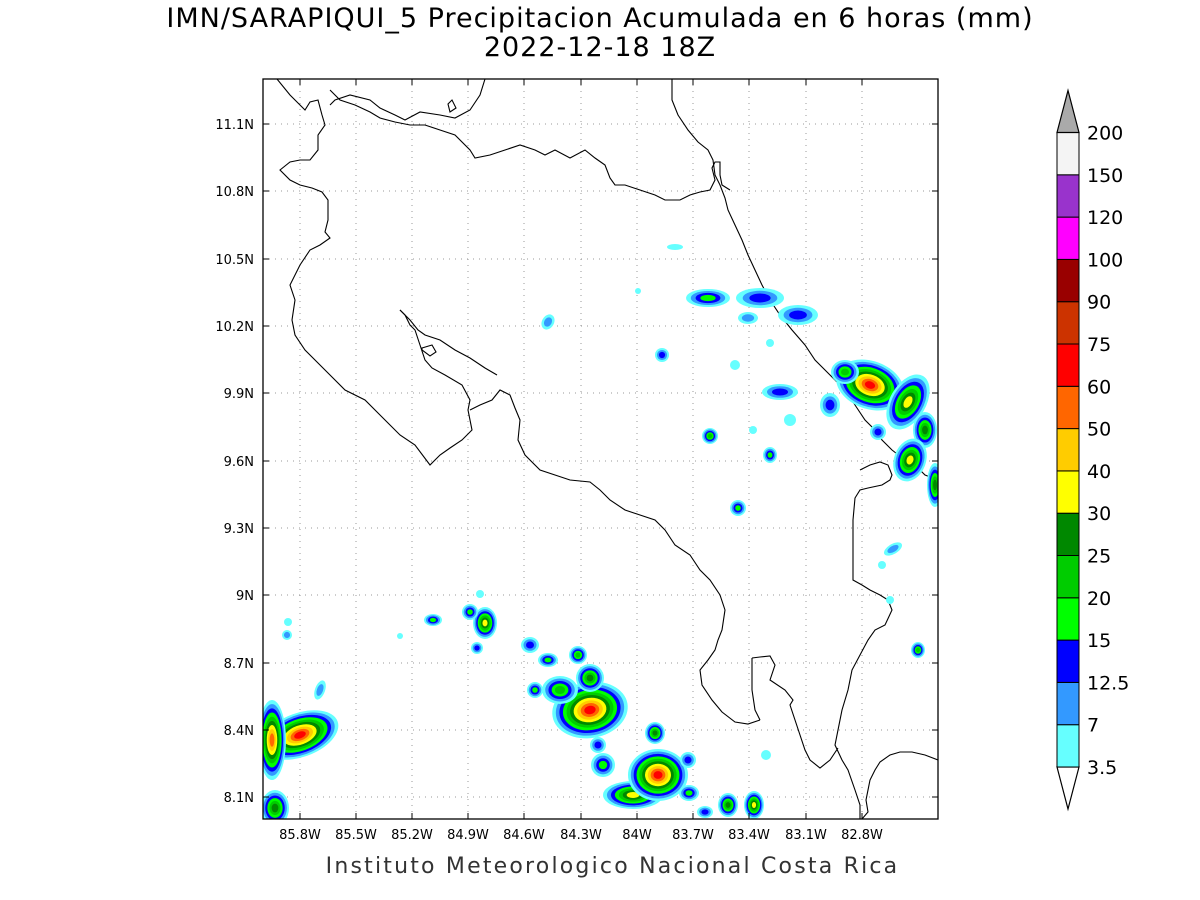  I want to click on colorbar-label: 90, so click(1099, 303).